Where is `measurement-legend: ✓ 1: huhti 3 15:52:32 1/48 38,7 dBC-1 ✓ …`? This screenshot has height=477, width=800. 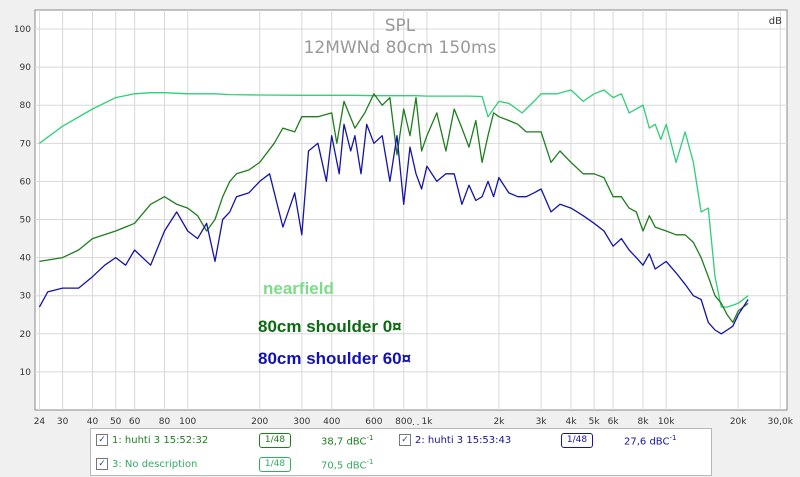
measurement-legend: ✓ 1: huhti 3 15:52:32 1/48 38,7 dBC-1 ✓ … is located at coordinates (401, 452).